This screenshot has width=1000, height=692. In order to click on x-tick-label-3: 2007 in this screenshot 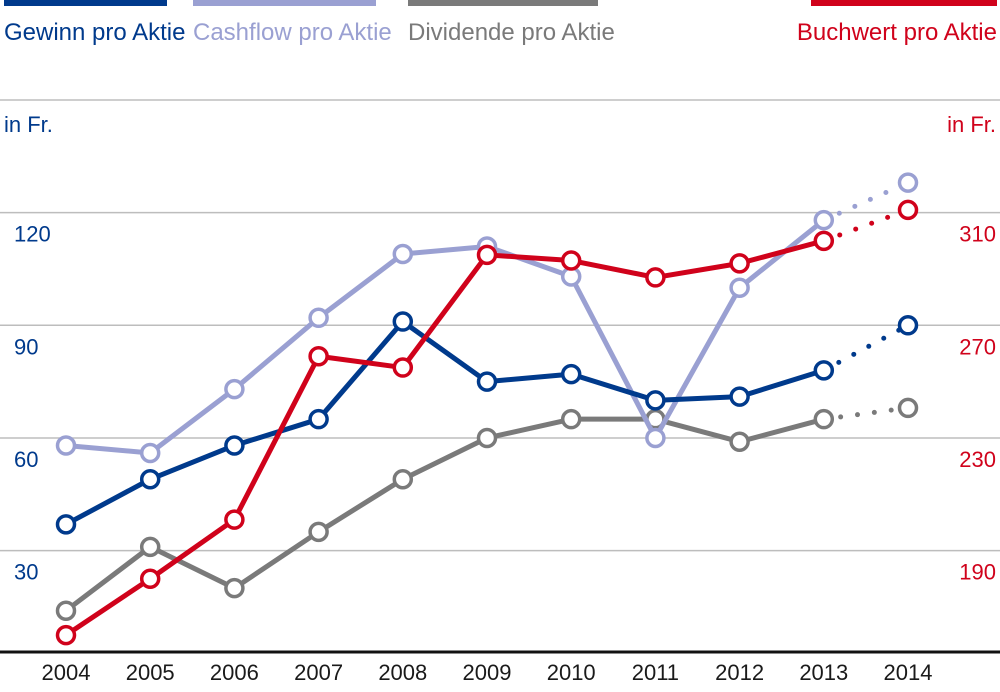, I will do `click(318, 672)`.